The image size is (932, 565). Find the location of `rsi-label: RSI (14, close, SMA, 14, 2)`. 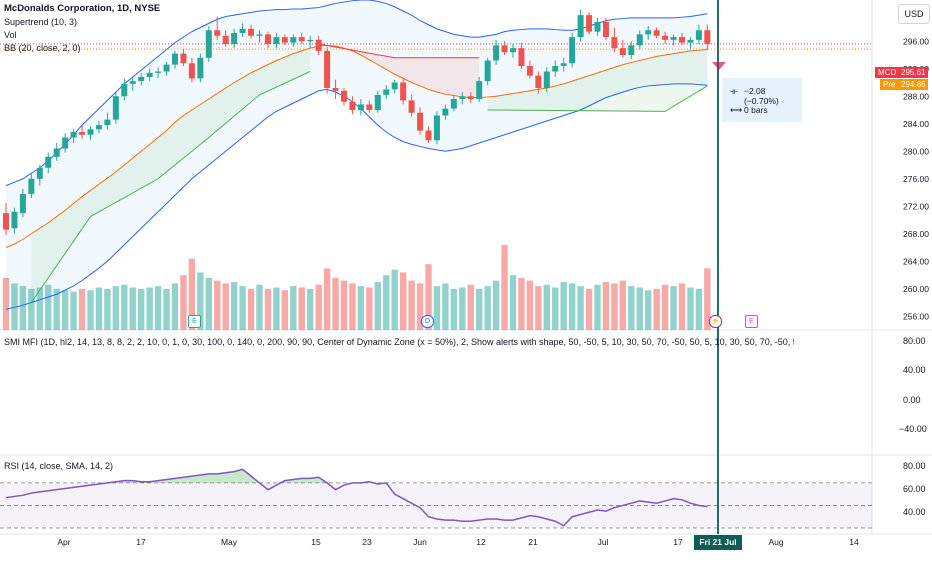

rsi-label: RSI (14, close, SMA, 14, 2) is located at coordinates (59, 466).